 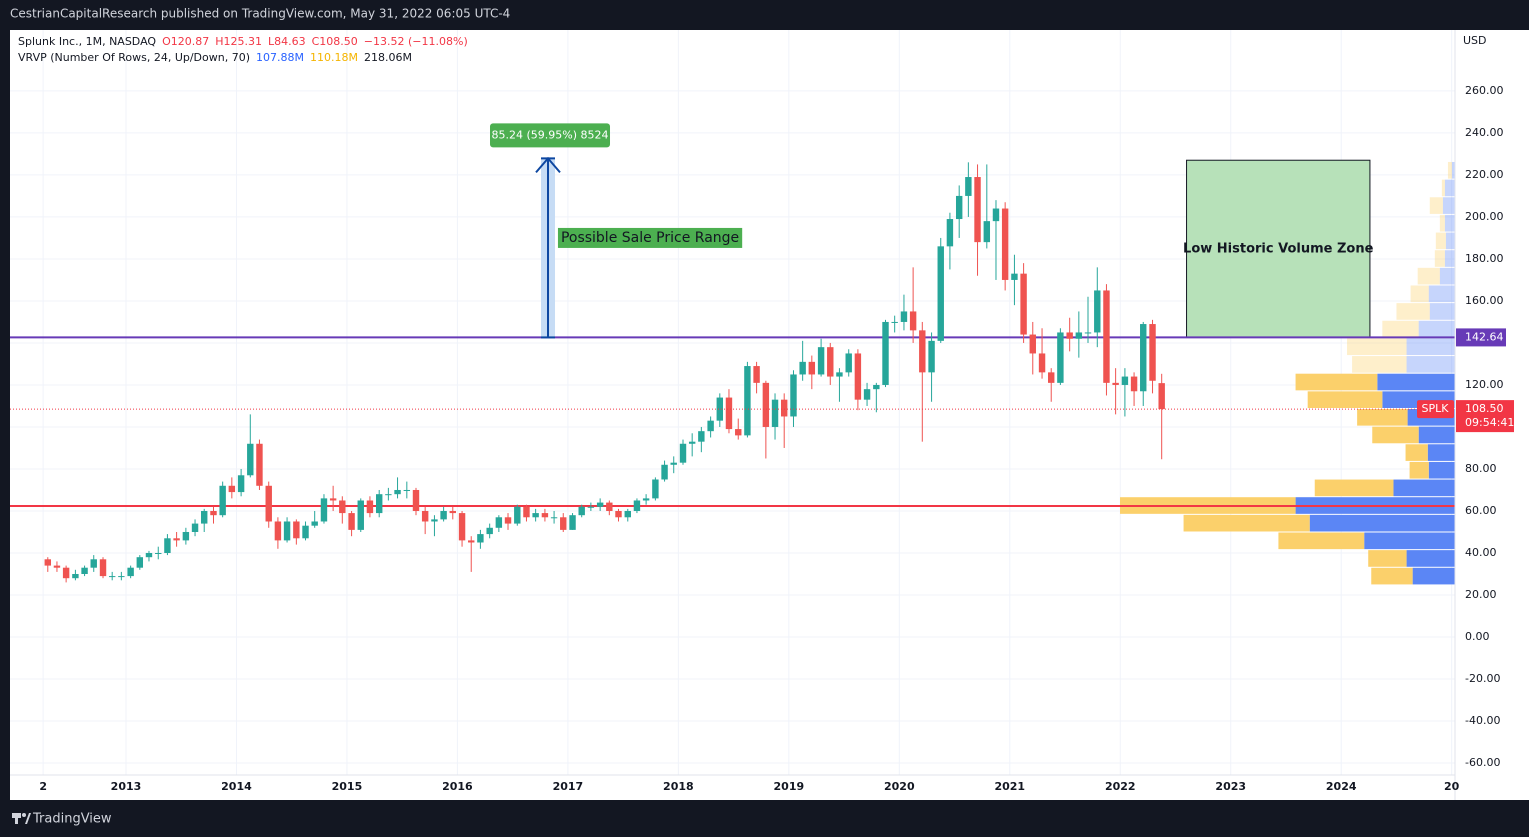 I want to click on legend-item: −13.52 (−11.08%), so click(x=416, y=41).